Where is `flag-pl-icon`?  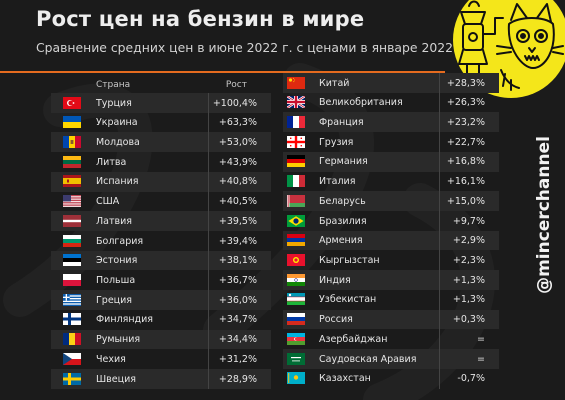 flag-pl-icon is located at coordinates (72, 279).